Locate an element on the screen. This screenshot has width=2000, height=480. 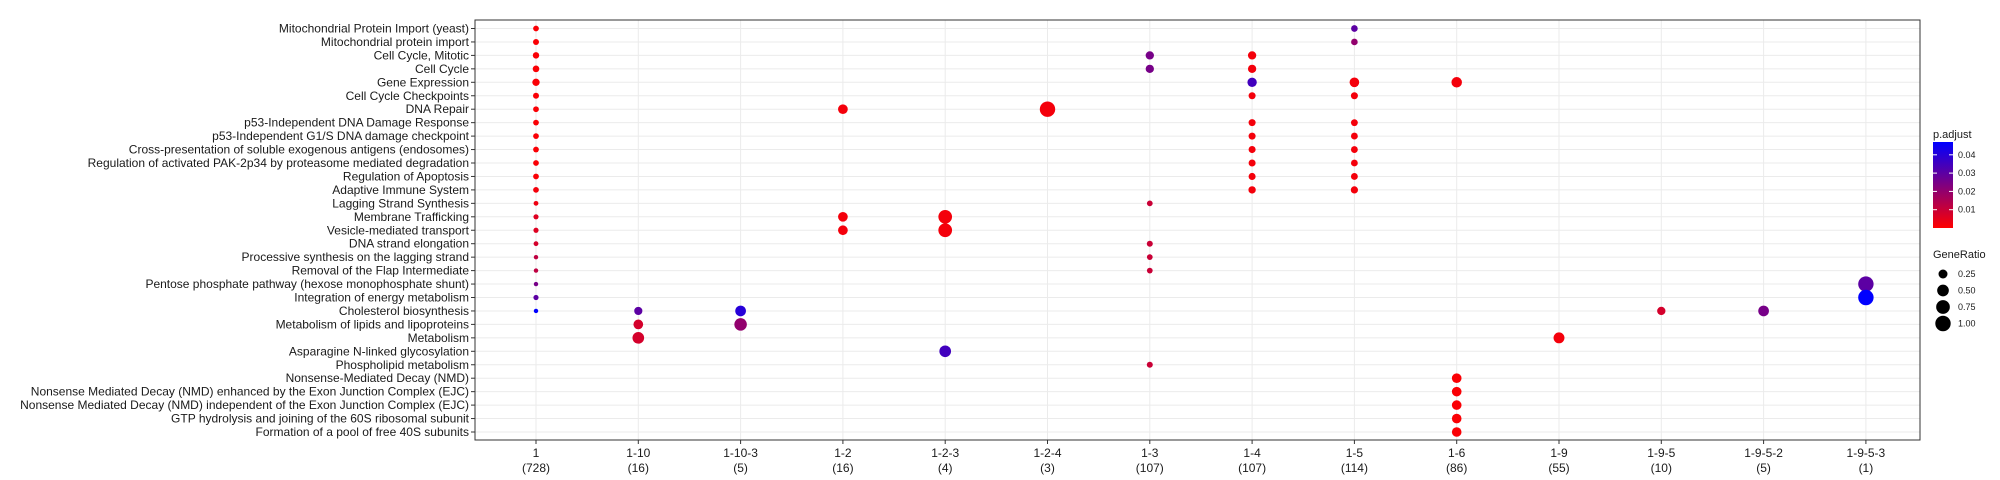
x-tick-count-1: (728) is located at coordinates (536, 468).